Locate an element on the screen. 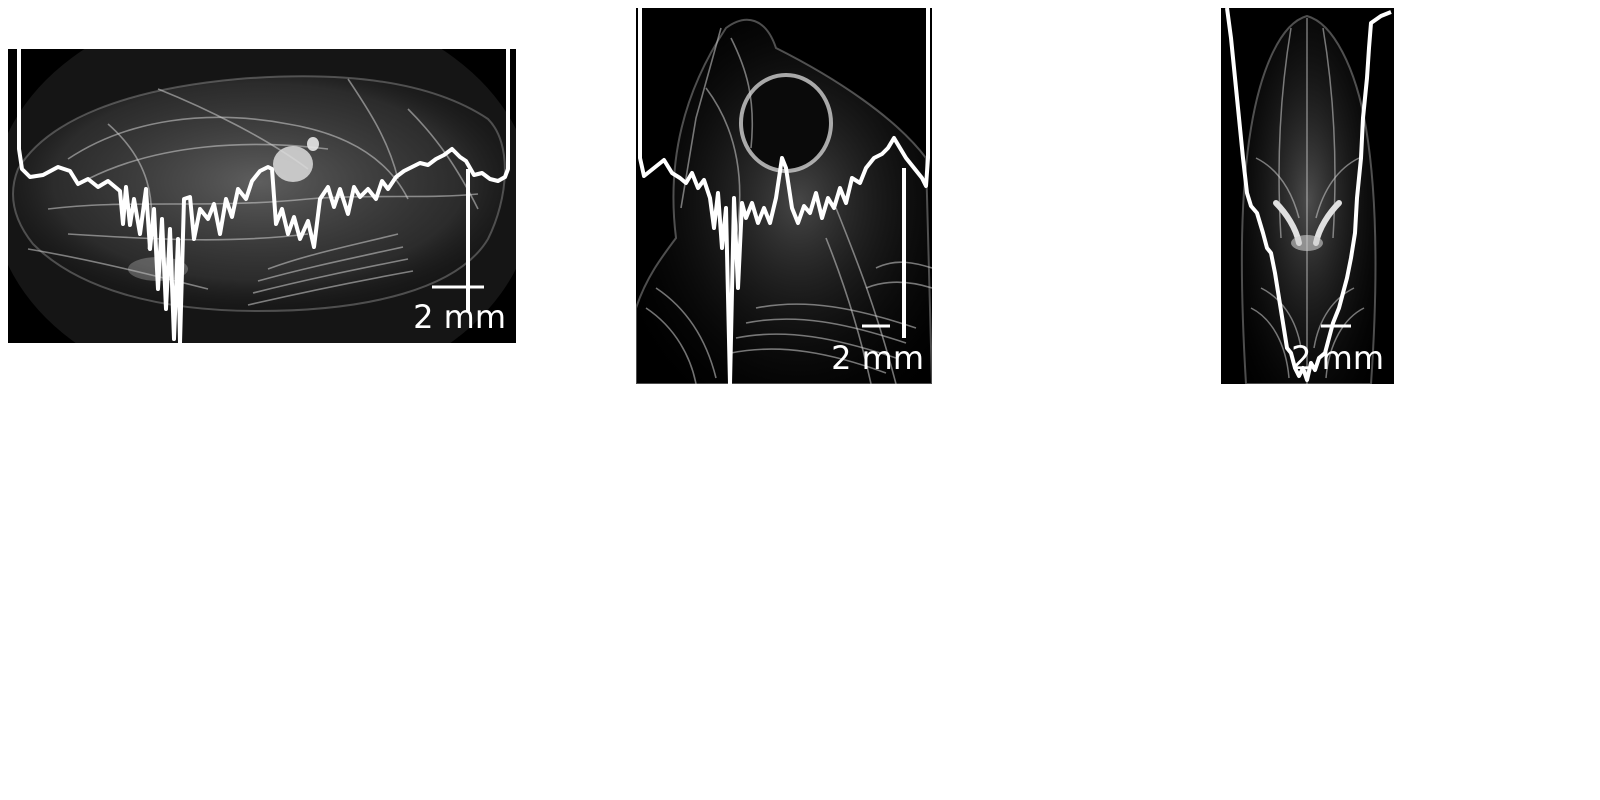  ct-scan-image-lateral is located at coordinates (262, 196).